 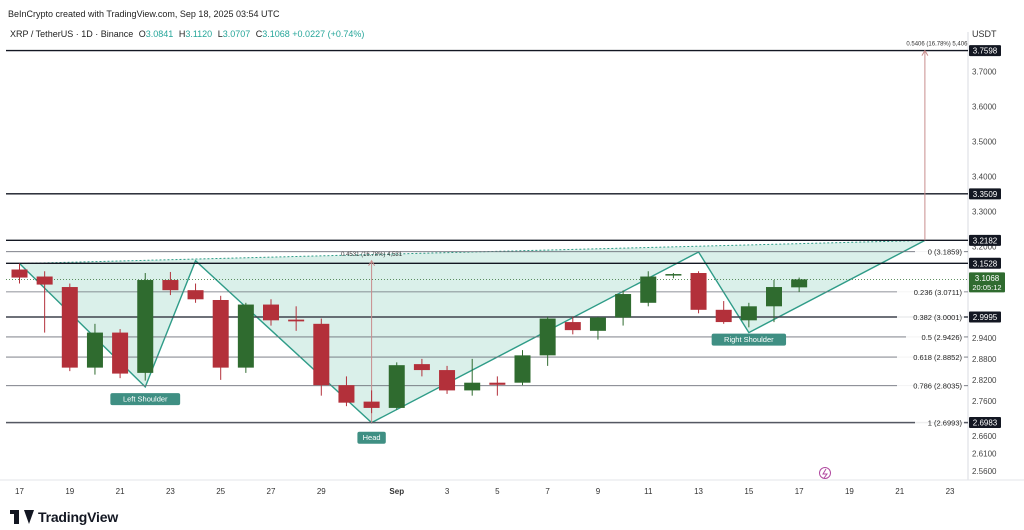 What do you see at coordinates (748, 491) in the screenshot?
I see `time-tick-label: 15` at bounding box center [748, 491].